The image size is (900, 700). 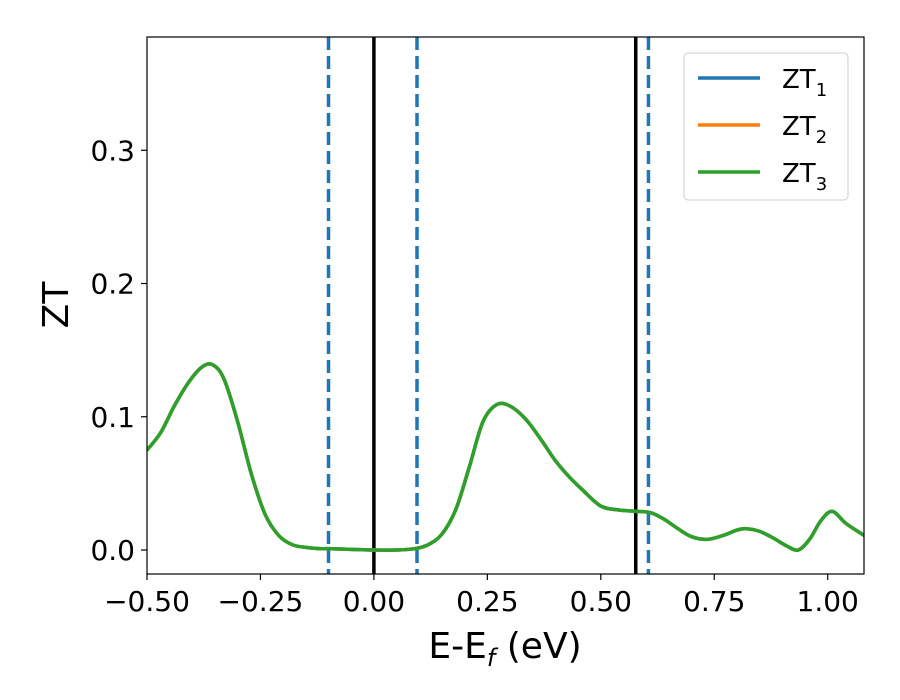 I want to click on x-tick-label-5: 0.75, so click(x=714, y=601).